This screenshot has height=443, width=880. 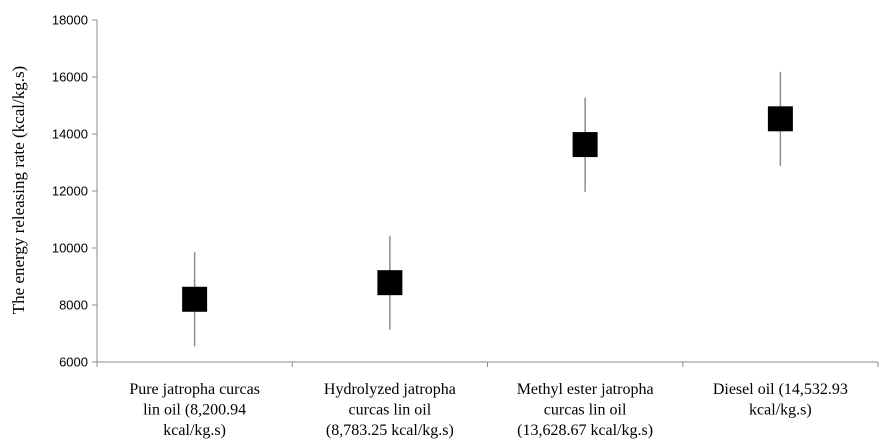 I want to click on y-tick-label: 18000, so click(x=70, y=20).